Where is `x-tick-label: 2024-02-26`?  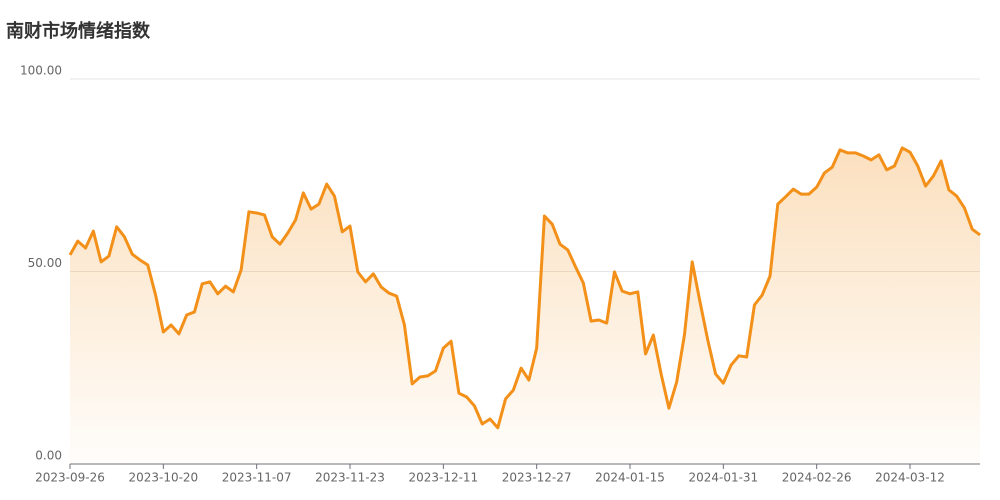 x-tick-label: 2024-02-26 is located at coordinates (817, 478).